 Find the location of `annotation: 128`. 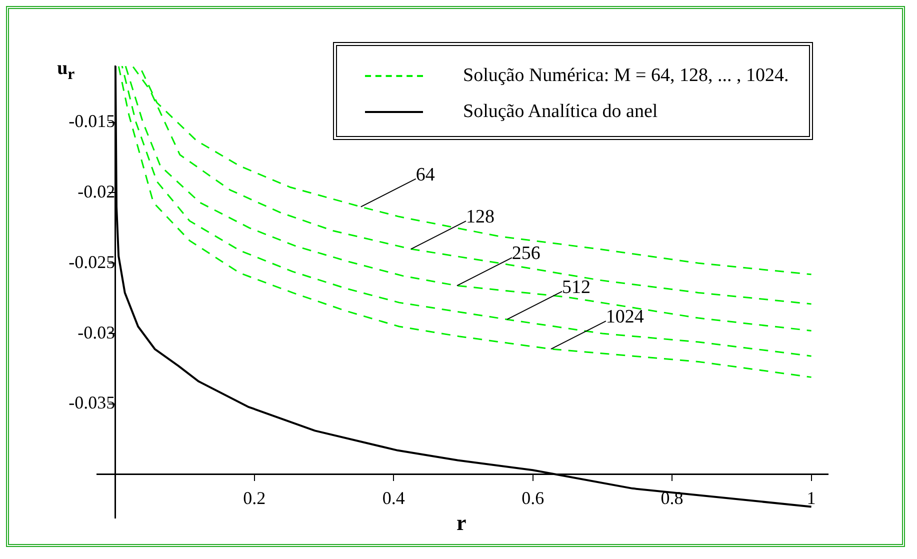

annotation: 128 is located at coordinates (480, 217).